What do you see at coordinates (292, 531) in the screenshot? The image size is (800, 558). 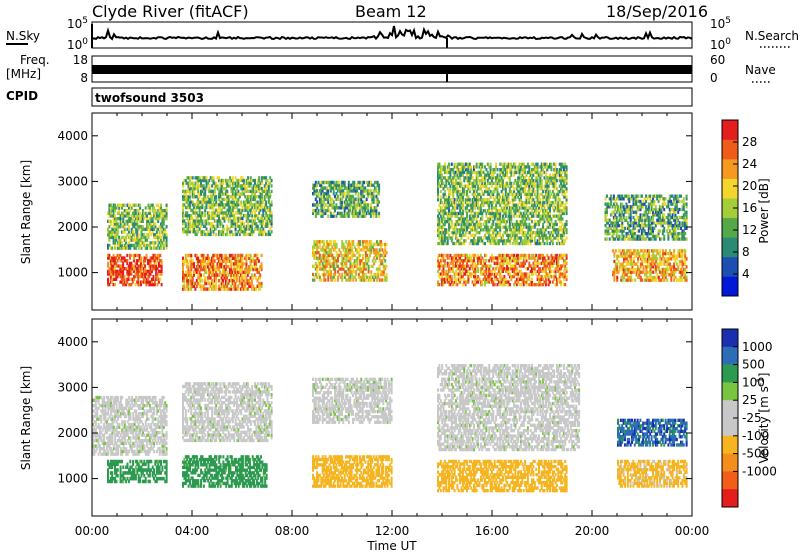 I see `time-tick-label: 08:00` at bounding box center [292, 531].